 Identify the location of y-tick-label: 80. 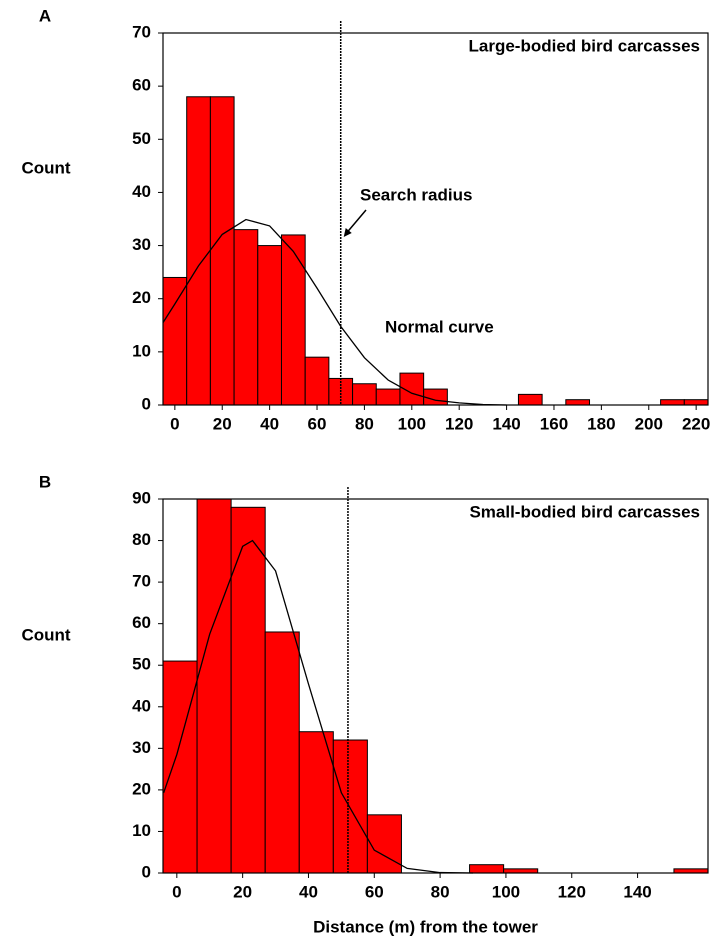
(141, 539).